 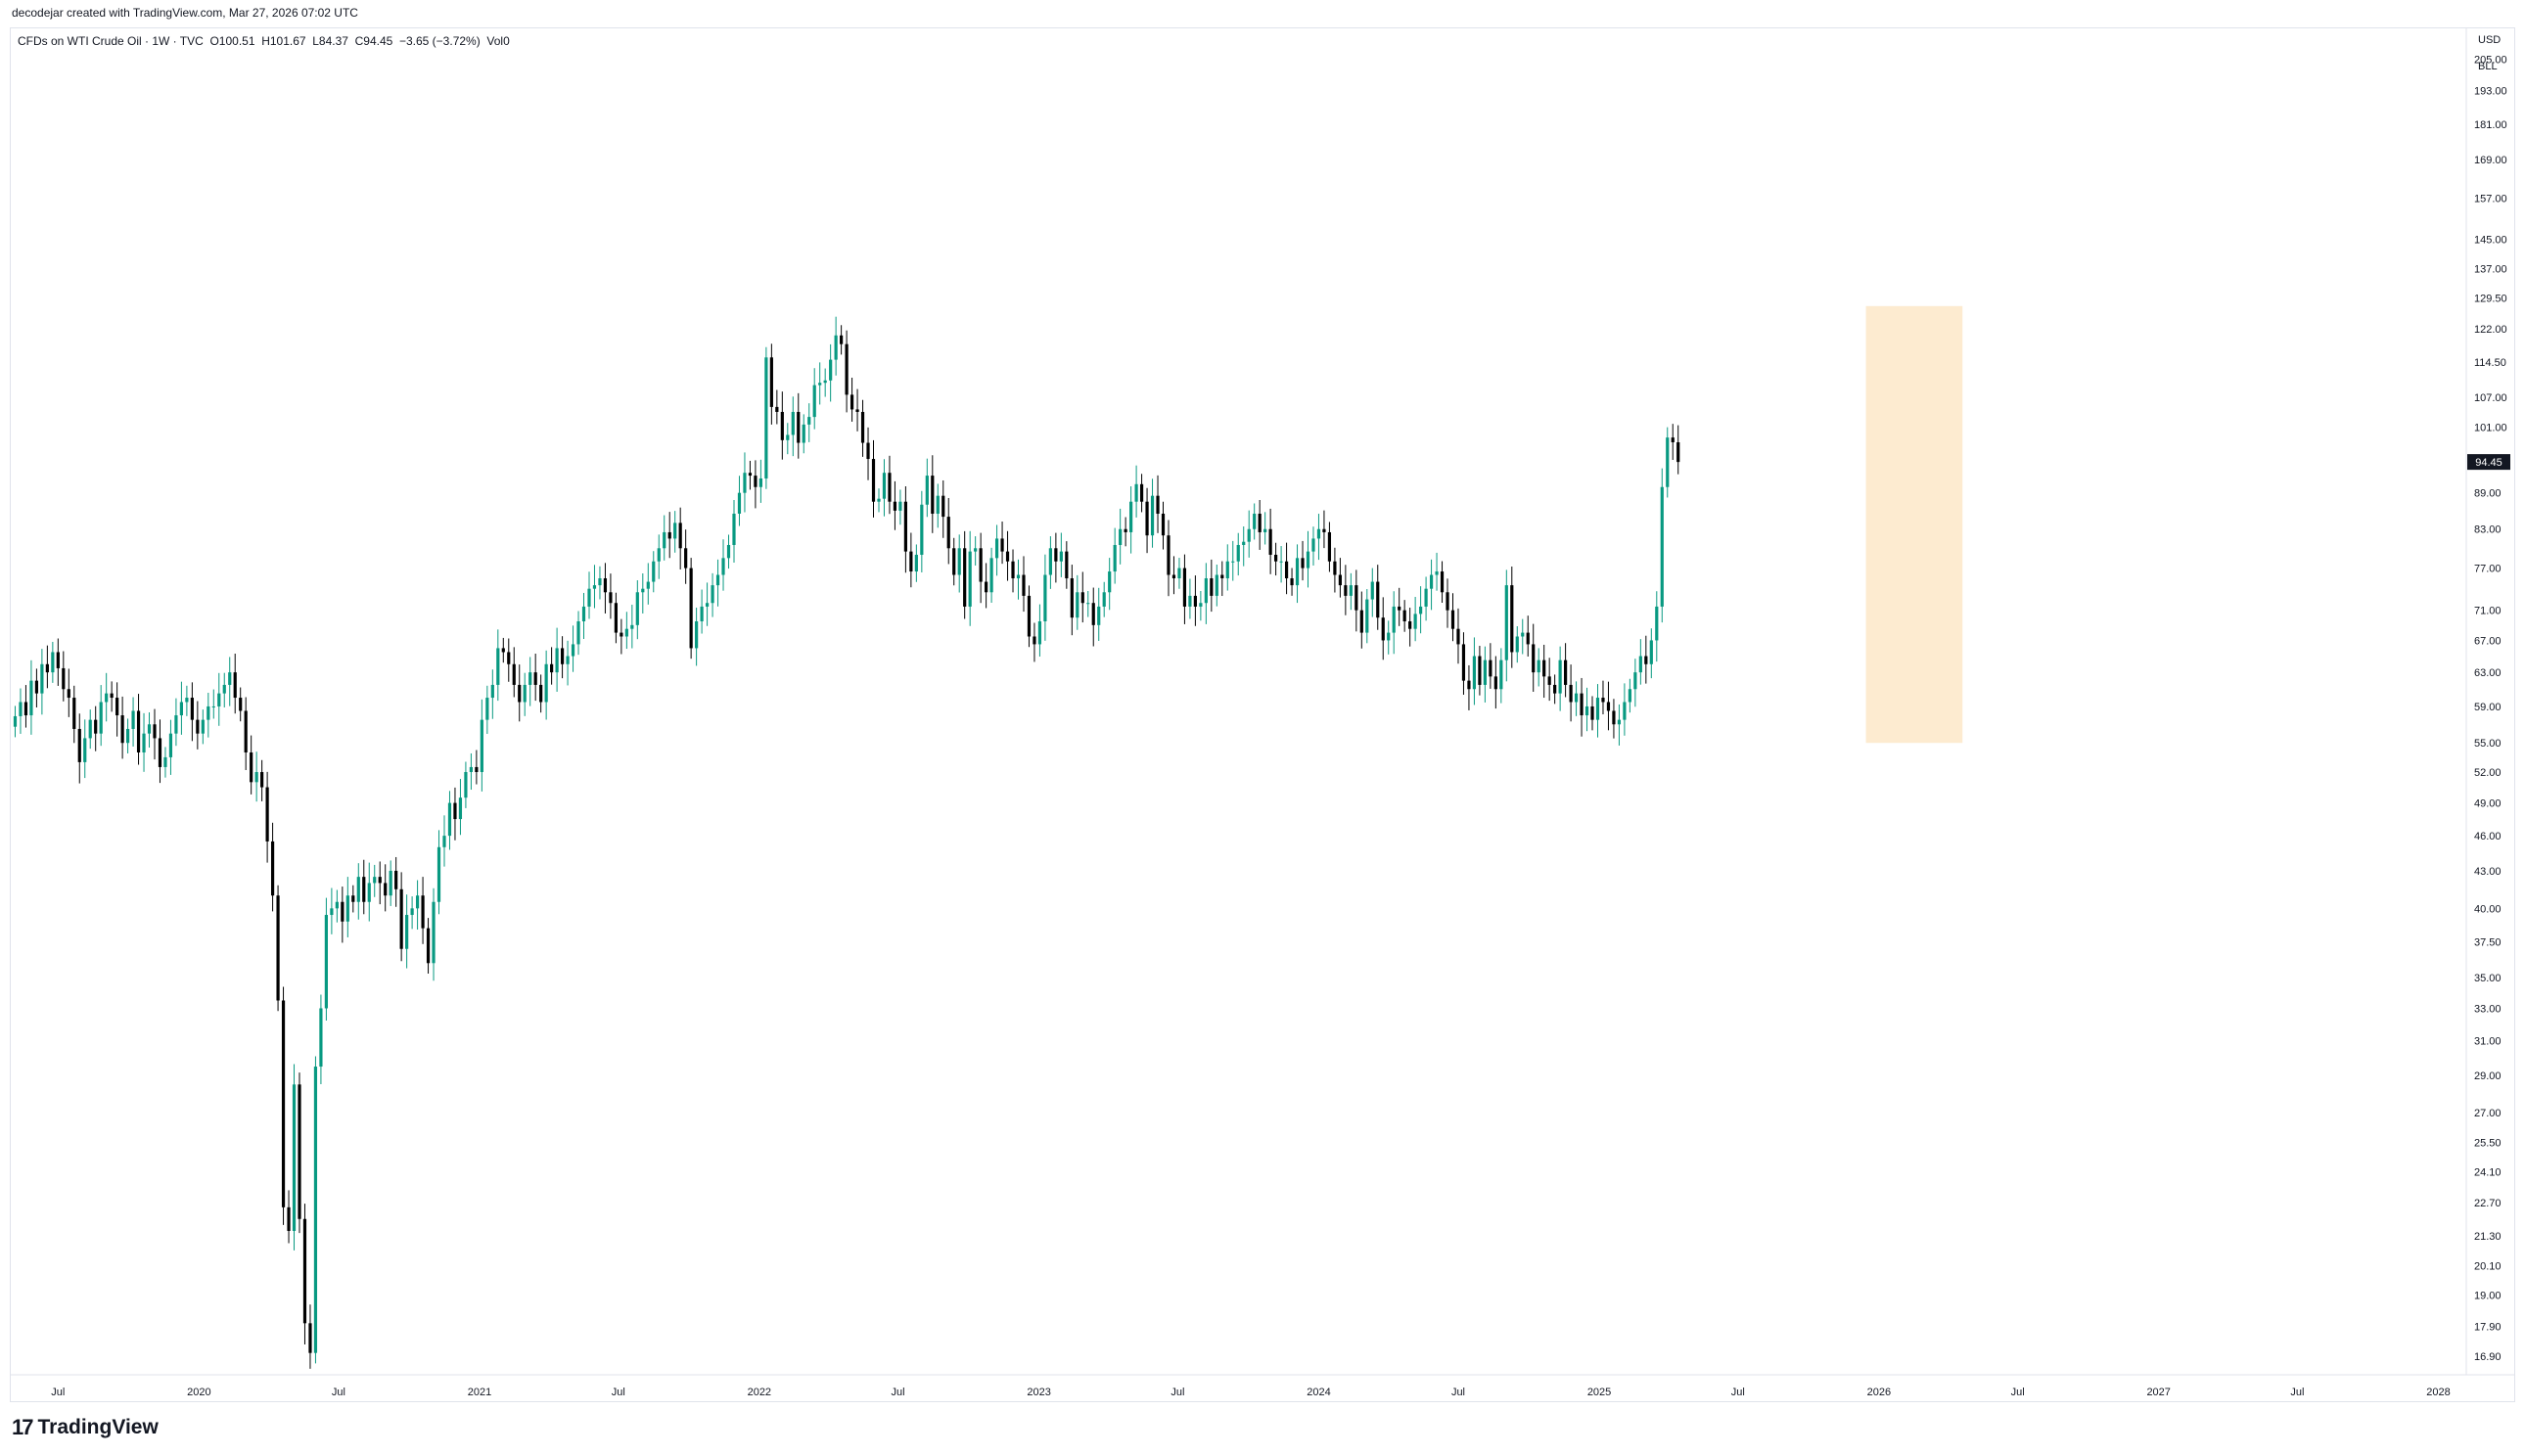 I want to click on last-price-tag, so click(x=2488, y=462).